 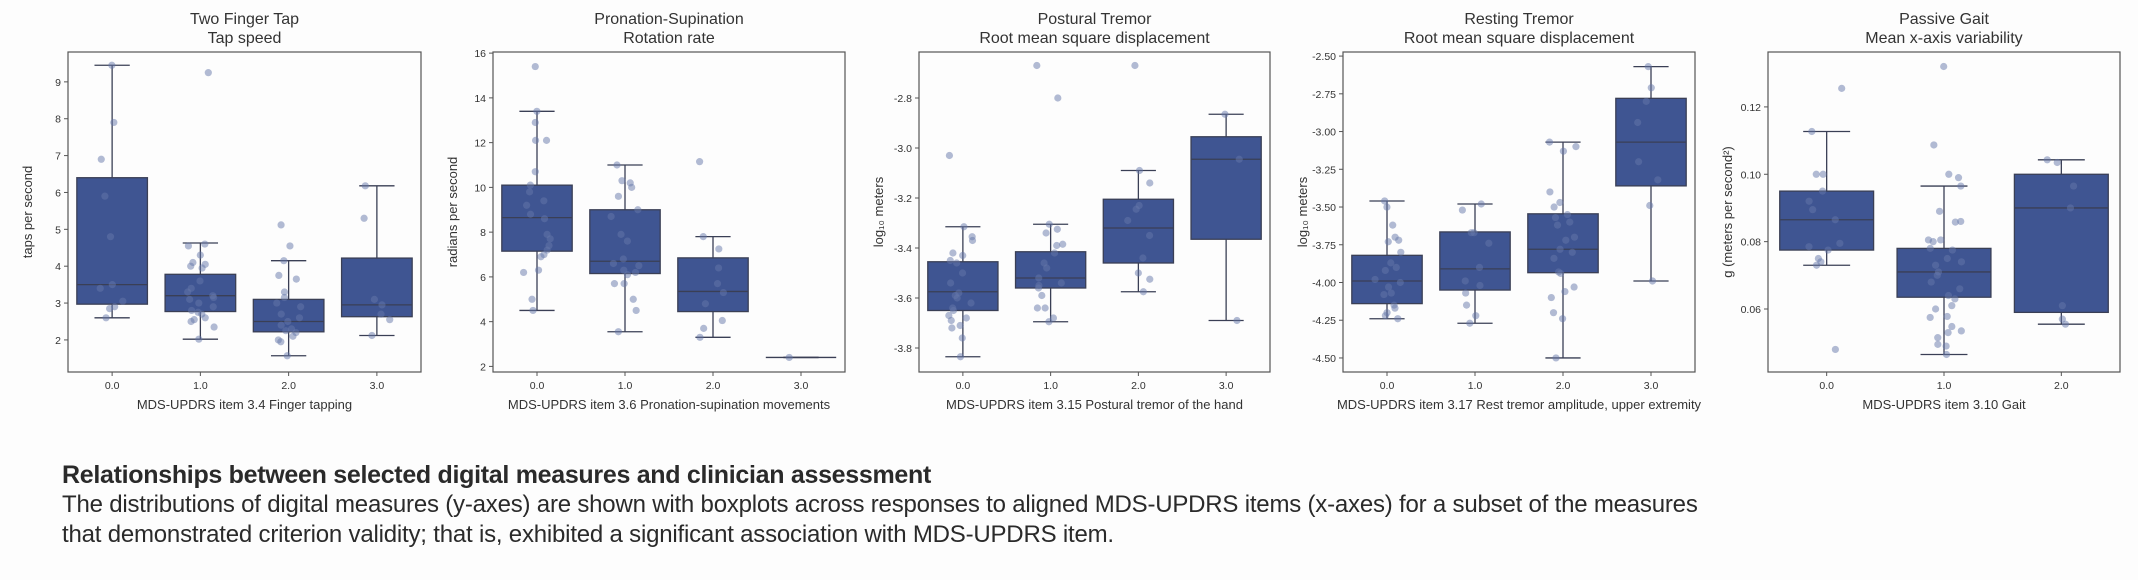 I want to click on axes-frame, so click(x=1944, y=212).